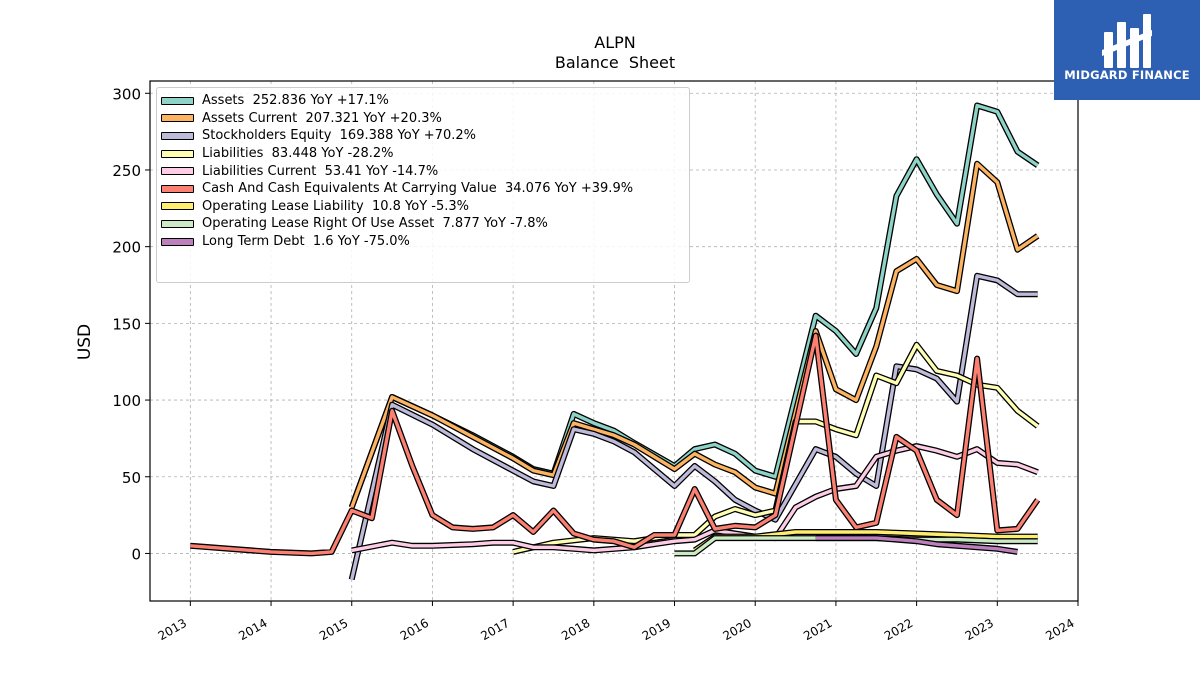  I want to click on brand-logo: MIDGARD FINANCE, so click(1127, 50).